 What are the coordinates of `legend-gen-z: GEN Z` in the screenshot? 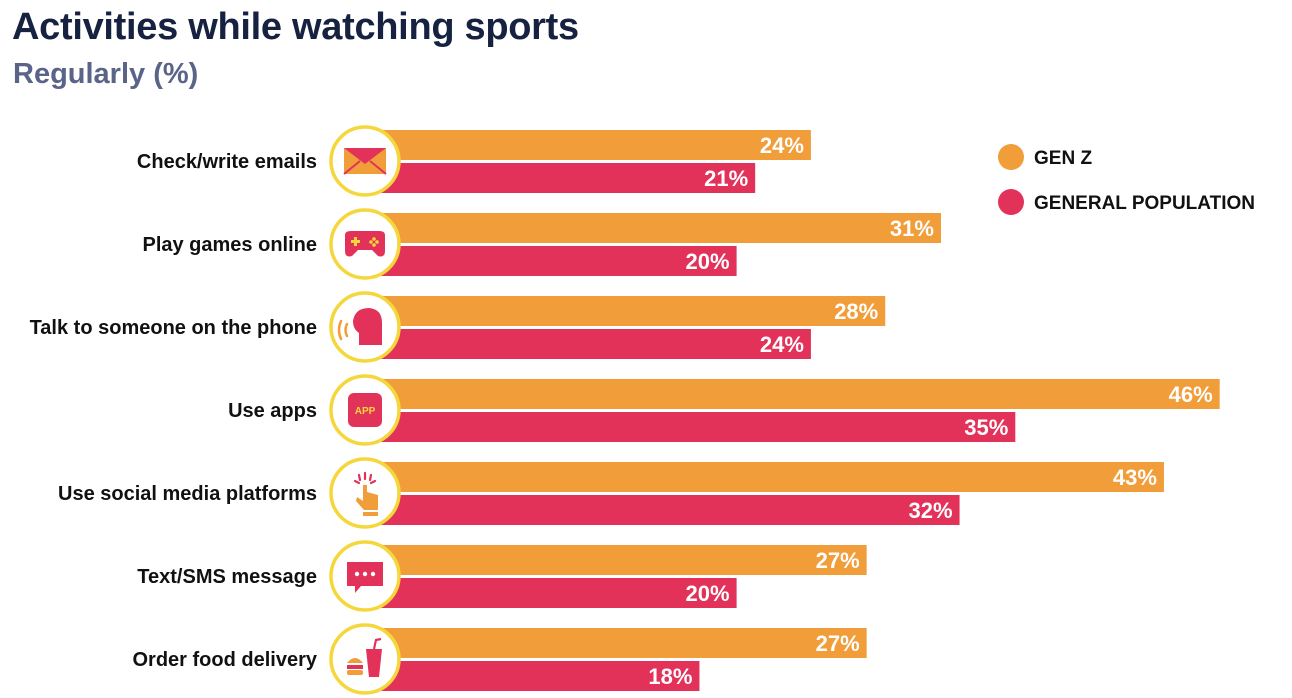 It's located at (1045, 157).